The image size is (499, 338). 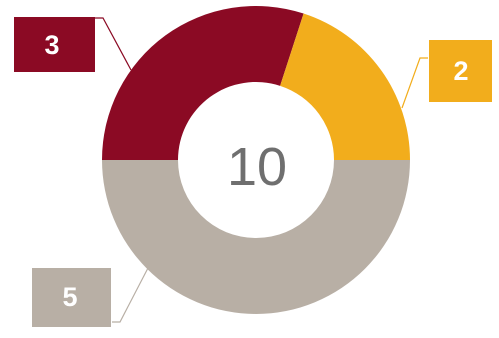 I want to click on slice-label-5: 5, so click(x=71, y=297).